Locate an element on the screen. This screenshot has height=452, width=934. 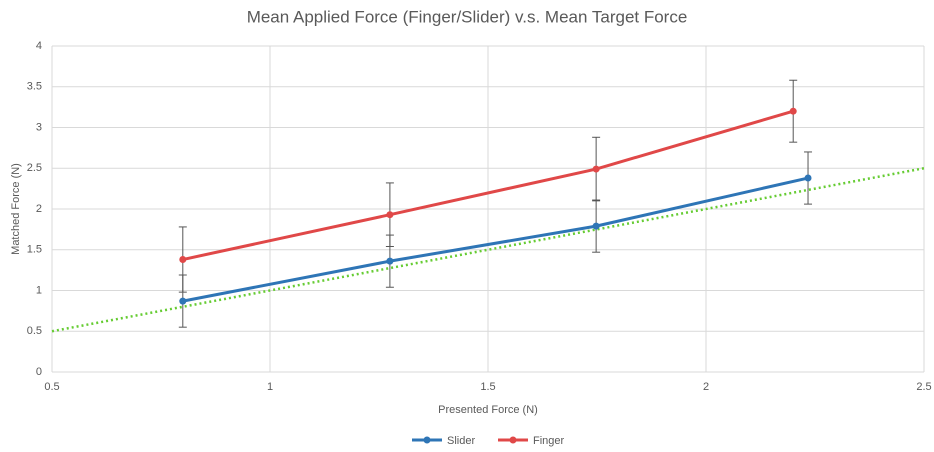
legend-label: Finger is located at coordinates (549, 441).